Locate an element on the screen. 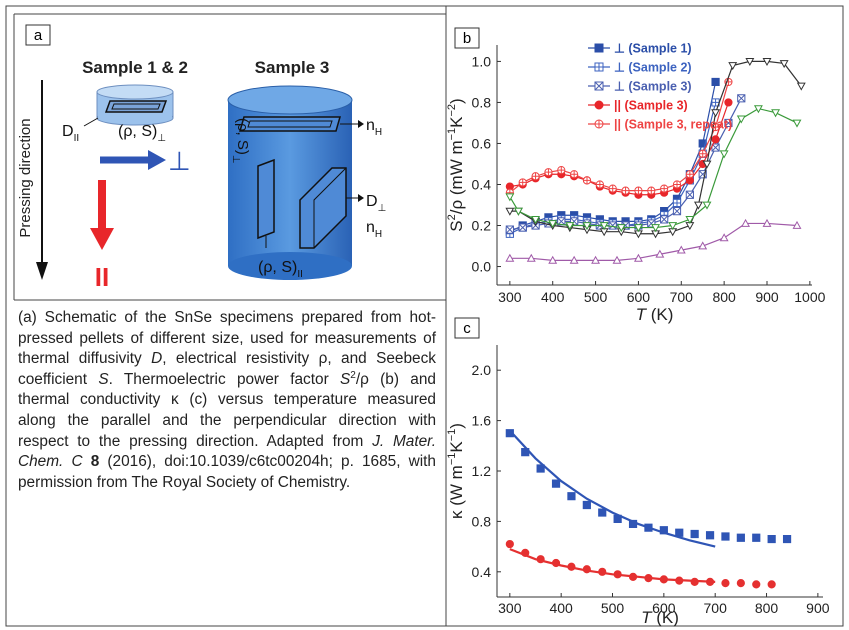 The image size is (849, 630). schematic-label: (ρ, S)II is located at coordinates (280, 269).